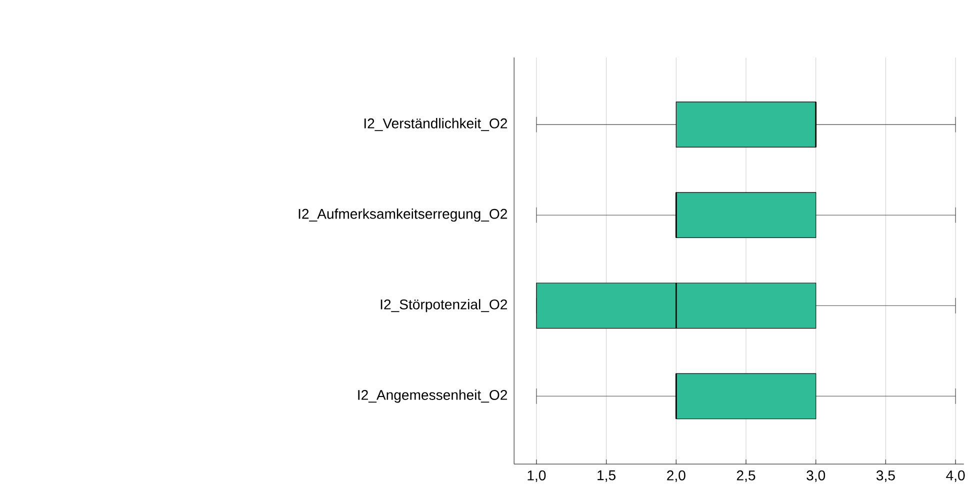  Describe the element at coordinates (607, 476) in the screenshot. I see `x-tick-label: 1,5` at that location.